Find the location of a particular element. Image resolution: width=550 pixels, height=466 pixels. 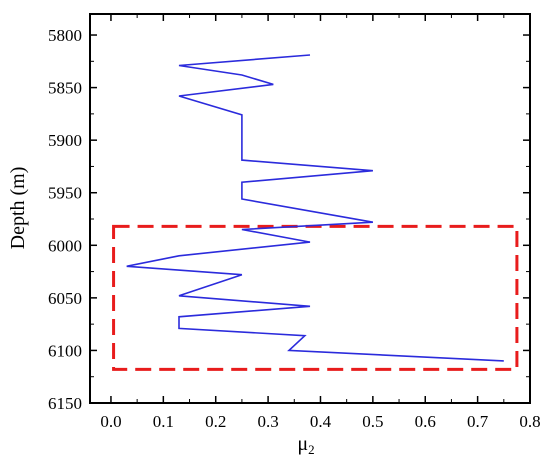

x-axis-title: μ2 is located at coordinates (305, 445).